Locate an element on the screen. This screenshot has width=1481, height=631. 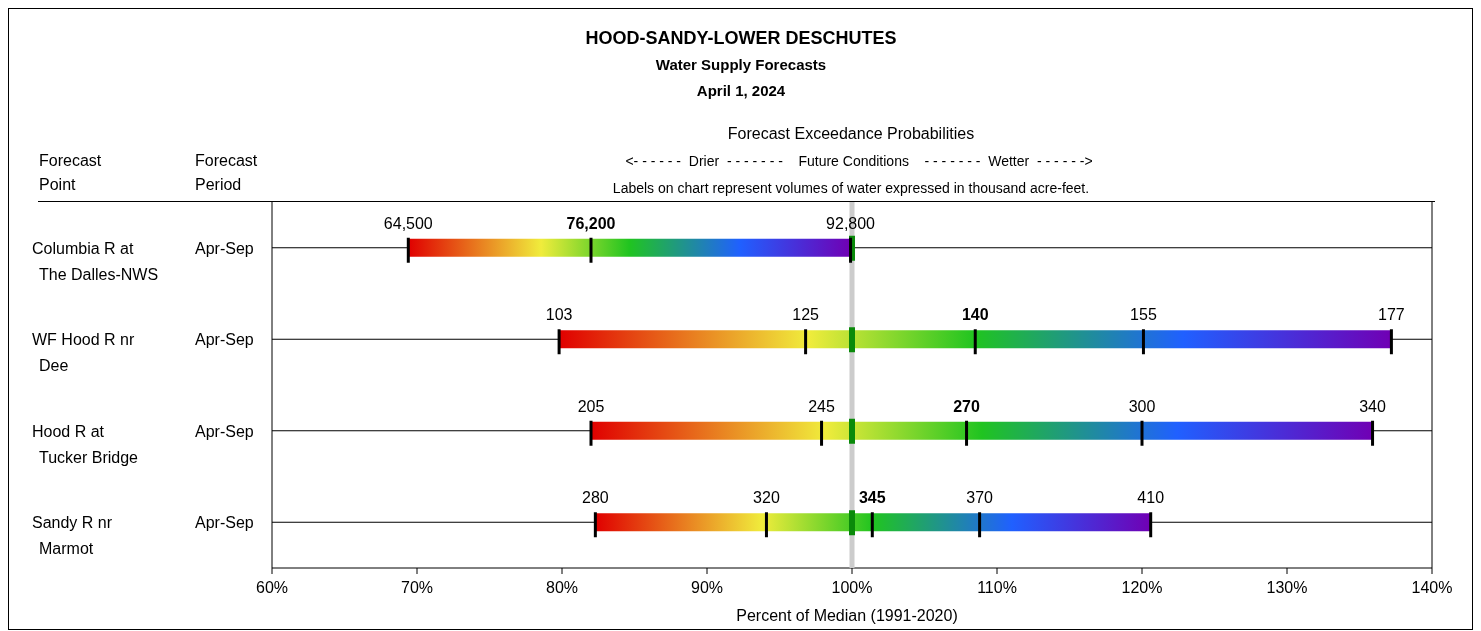
text: Forecast Period is located at coordinates (226, 172).